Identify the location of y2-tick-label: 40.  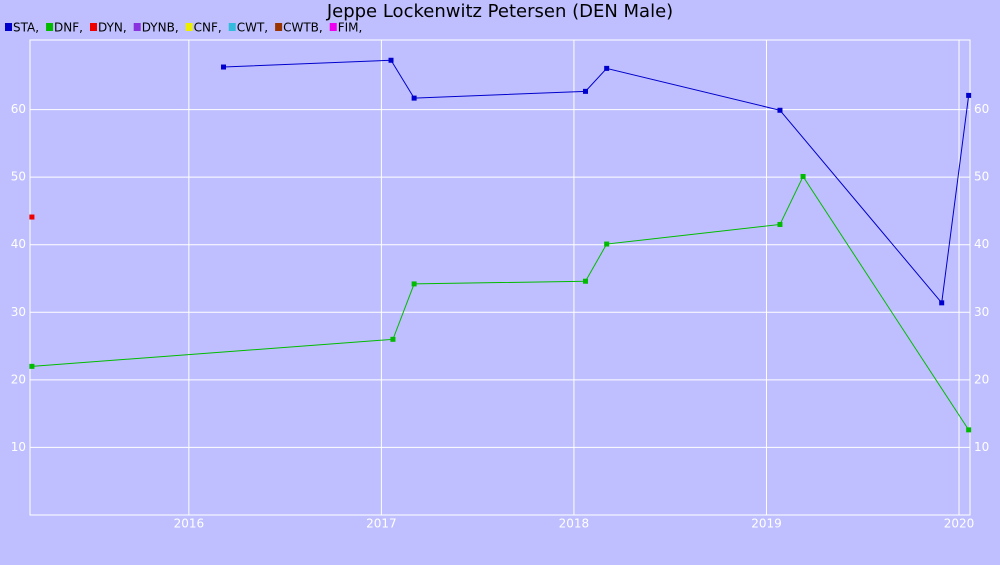
(981, 244).